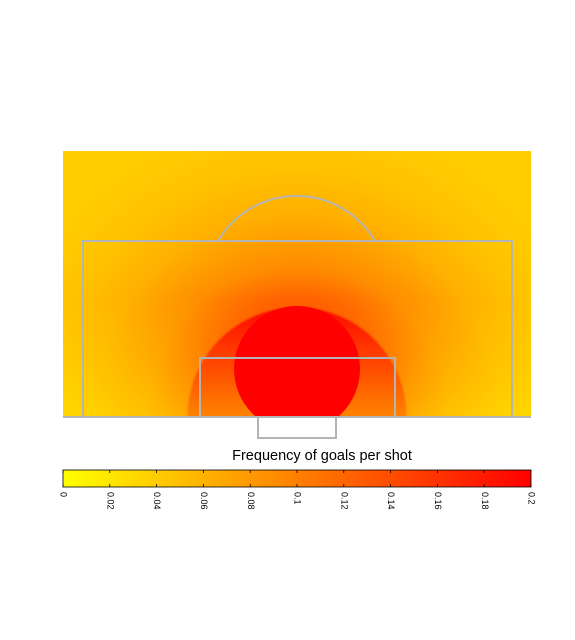  What do you see at coordinates (391, 501) in the screenshot?
I see `colorbar-tick-label: 0.14` at bounding box center [391, 501].